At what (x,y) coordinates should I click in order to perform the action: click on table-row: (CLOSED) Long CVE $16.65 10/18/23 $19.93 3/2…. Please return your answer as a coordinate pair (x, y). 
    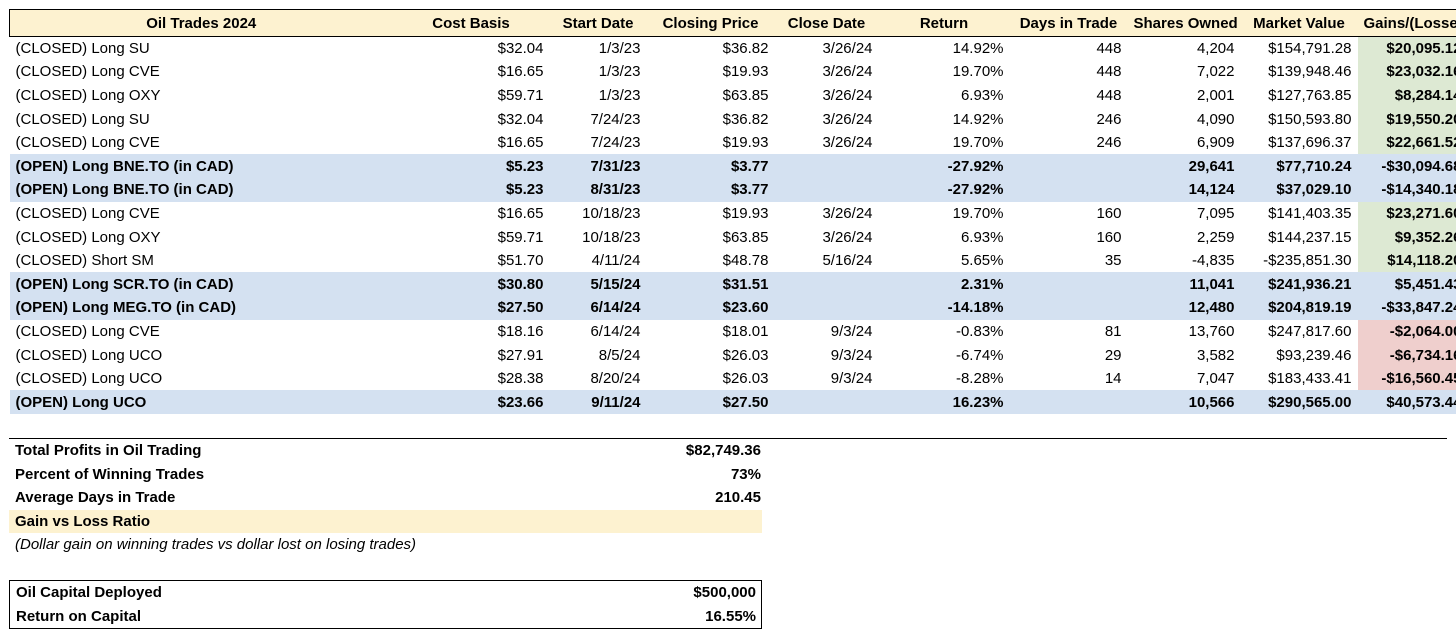
    Looking at the image, I should click on (733, 213).